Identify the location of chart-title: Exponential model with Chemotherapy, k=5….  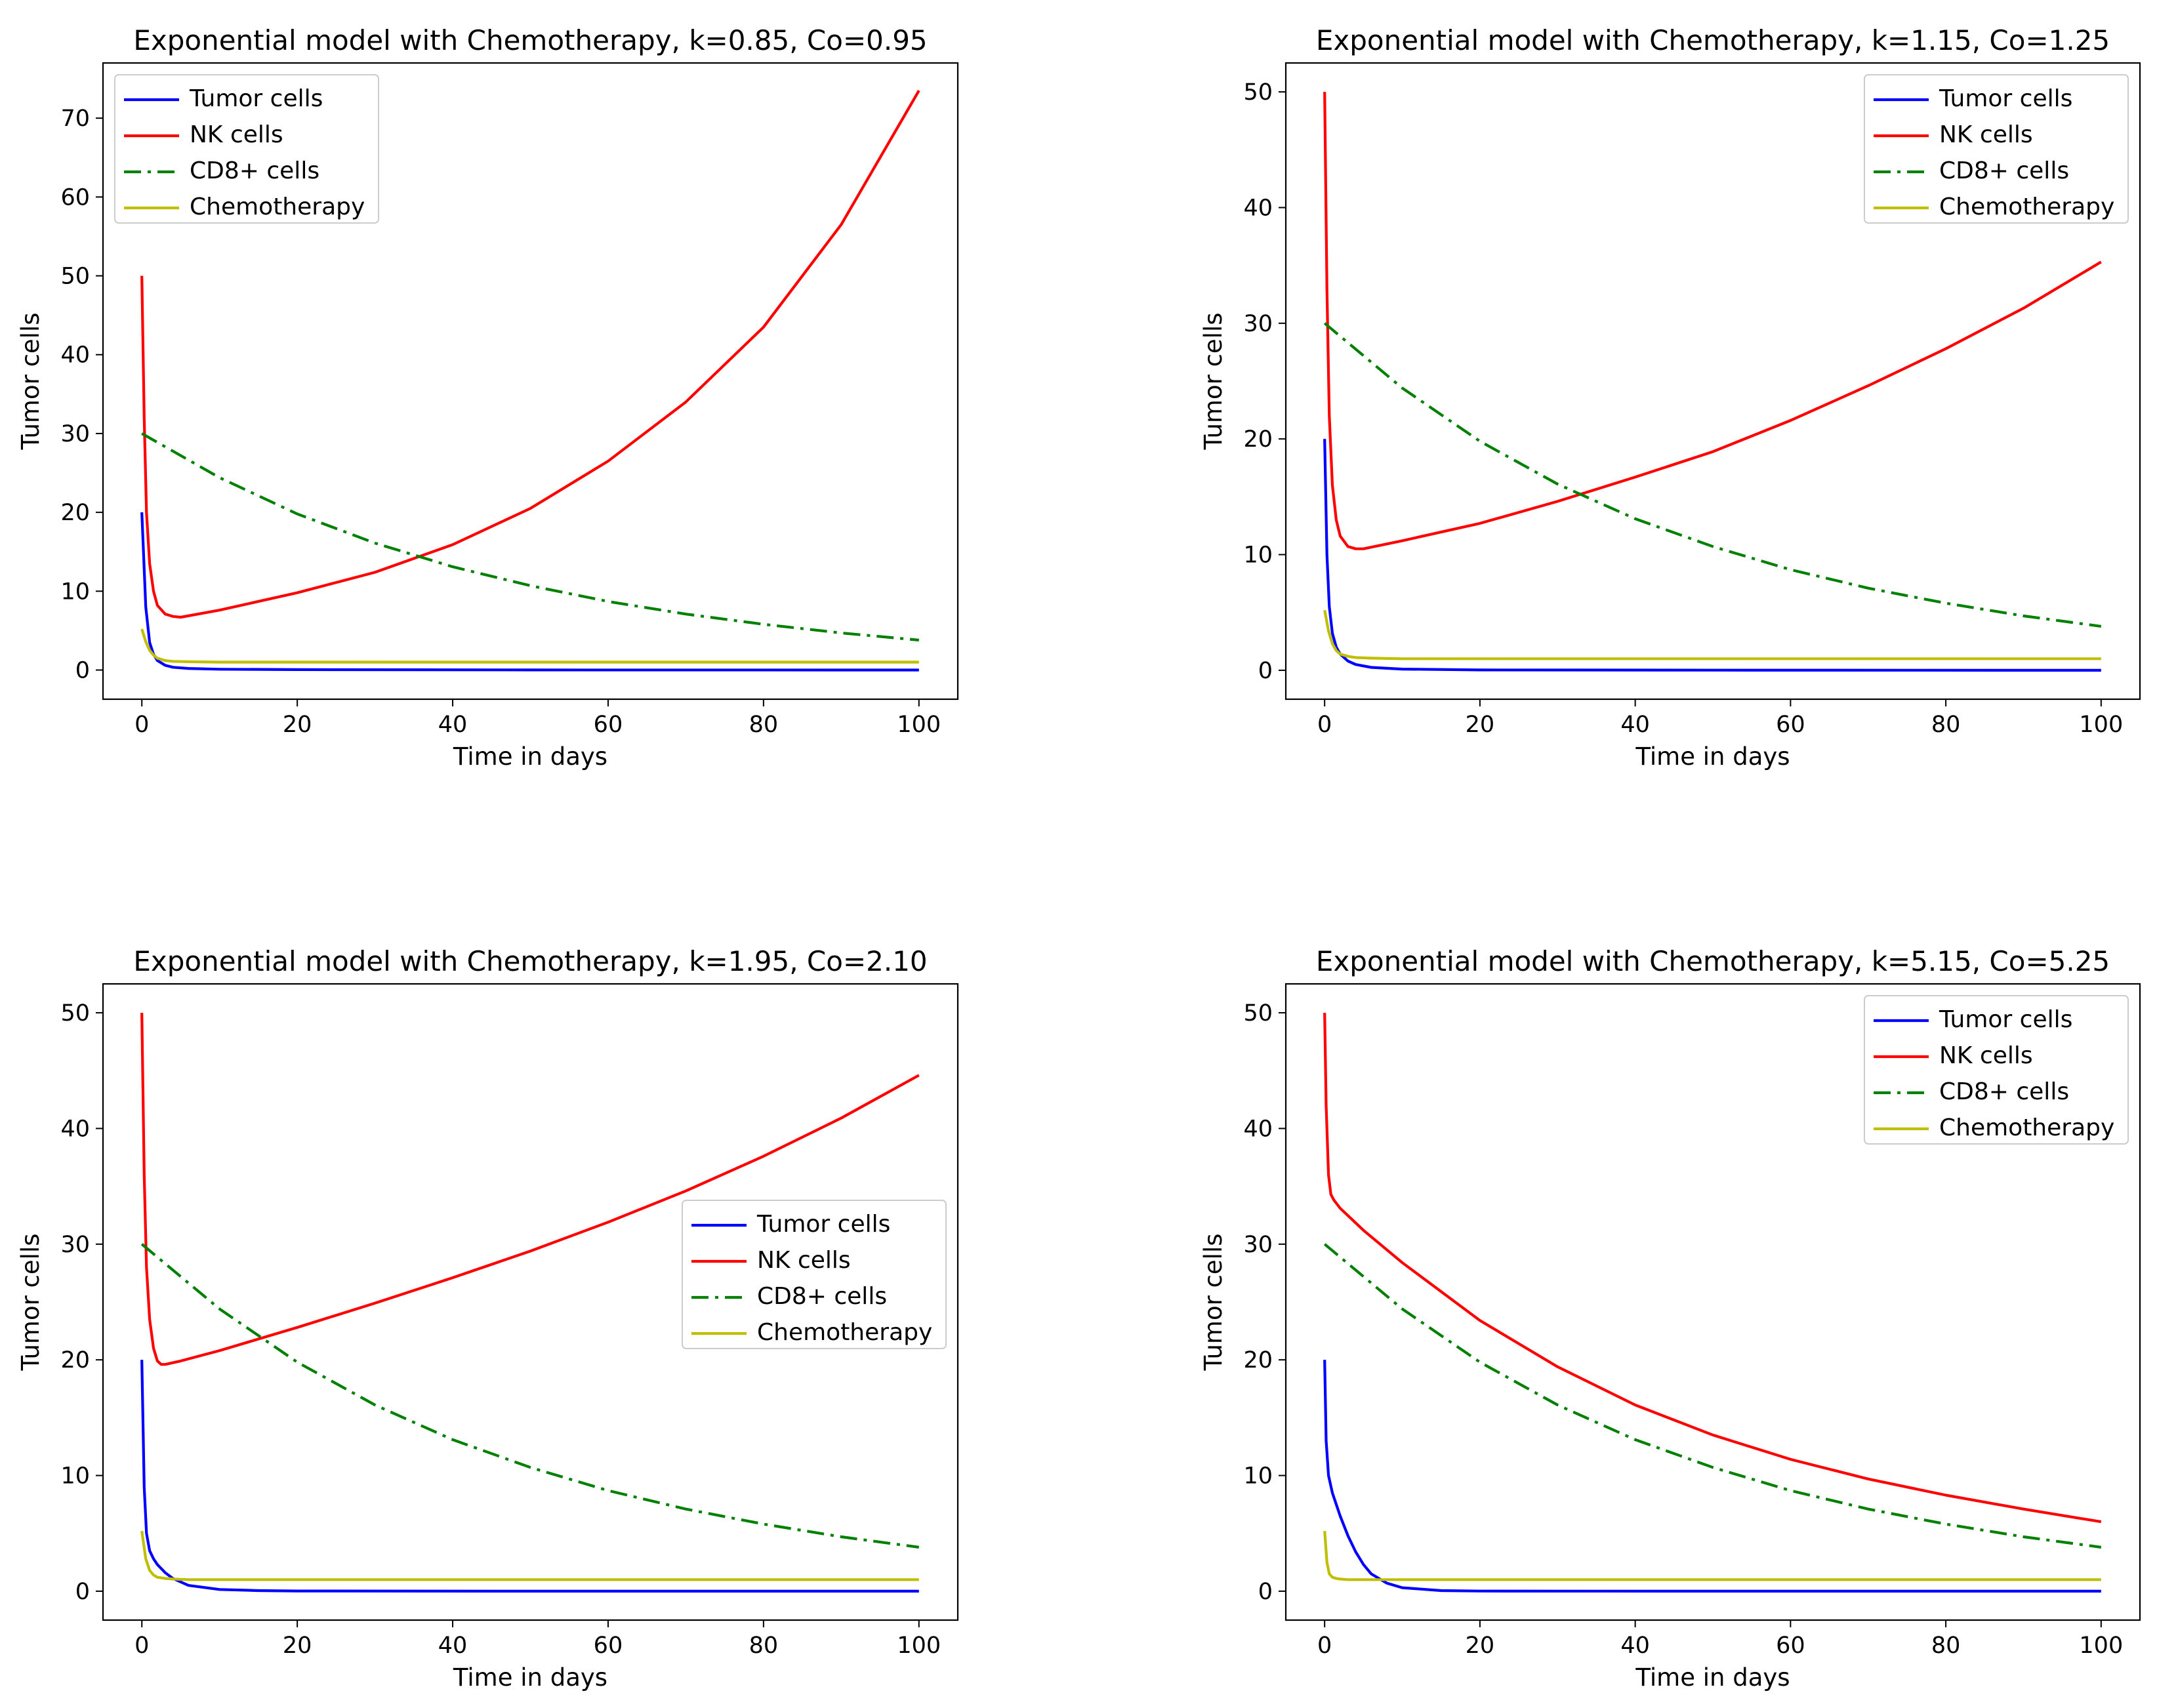
(1713, 961).